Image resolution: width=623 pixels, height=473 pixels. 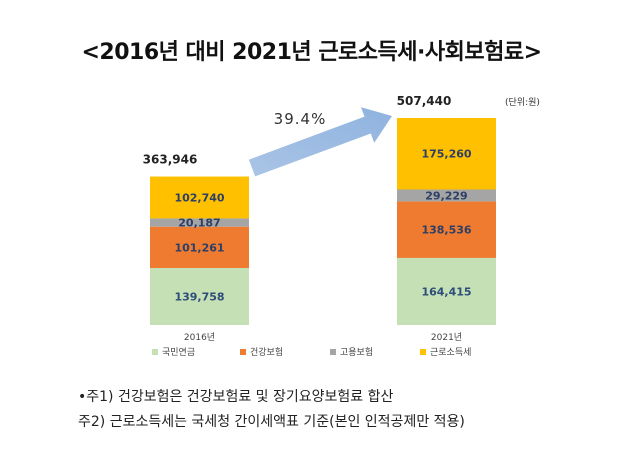 What do you see at coordinates (320, 142) in the screenshot?
I see `growth-arrow-icon` at bounding box center [320, 142].